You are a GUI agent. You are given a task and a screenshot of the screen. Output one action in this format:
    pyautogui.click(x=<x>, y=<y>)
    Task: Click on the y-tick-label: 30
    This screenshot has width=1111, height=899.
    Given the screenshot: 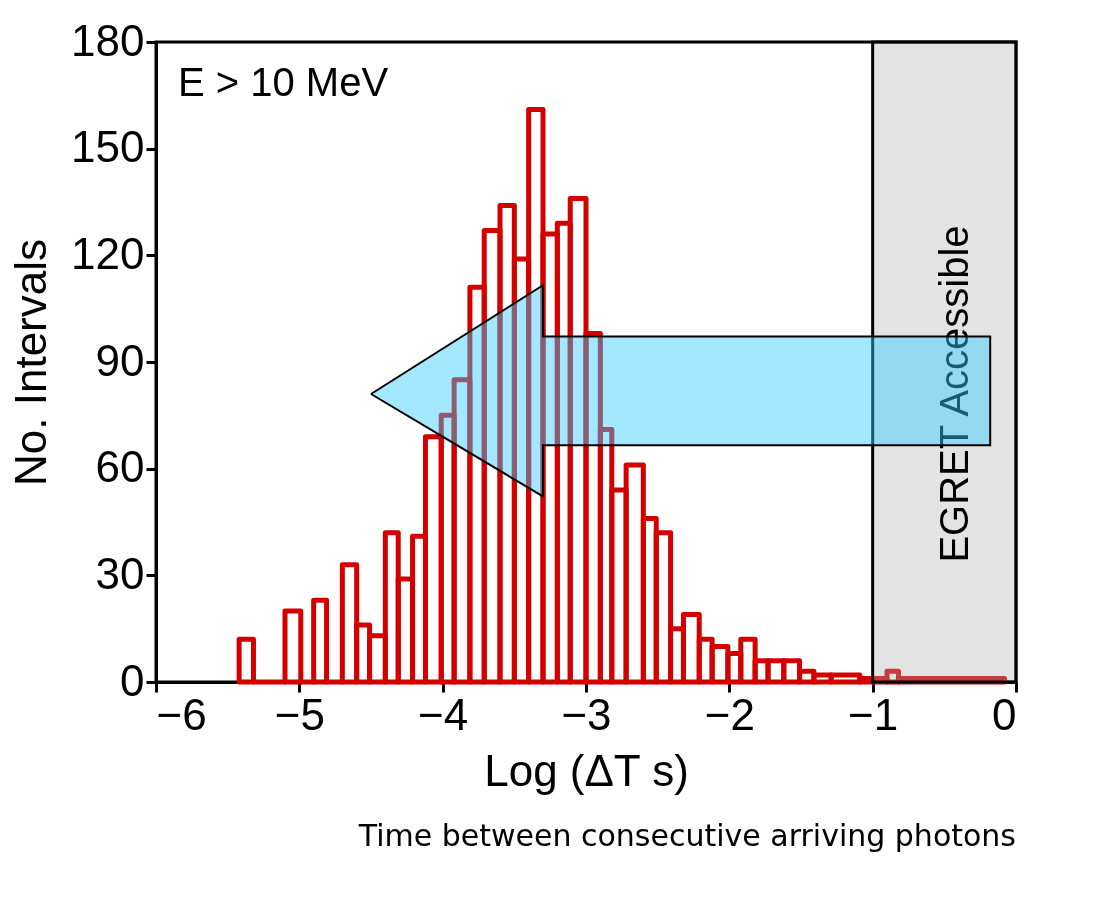 What is the action you would take?
    pyautogui.click(x=120, y=573)
    